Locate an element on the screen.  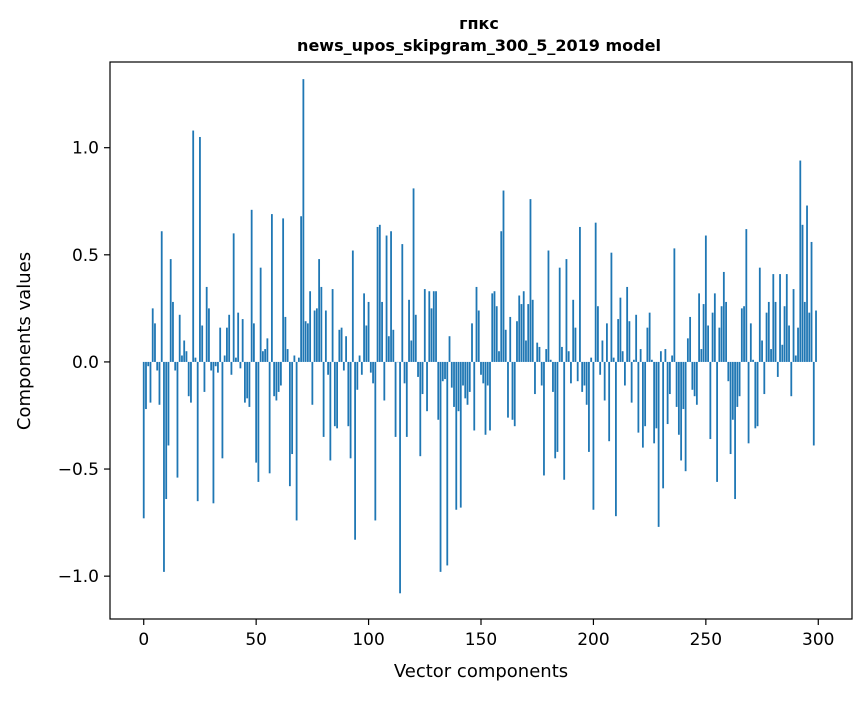
x-tick-label: 250 is located at coordinates (706, 640).